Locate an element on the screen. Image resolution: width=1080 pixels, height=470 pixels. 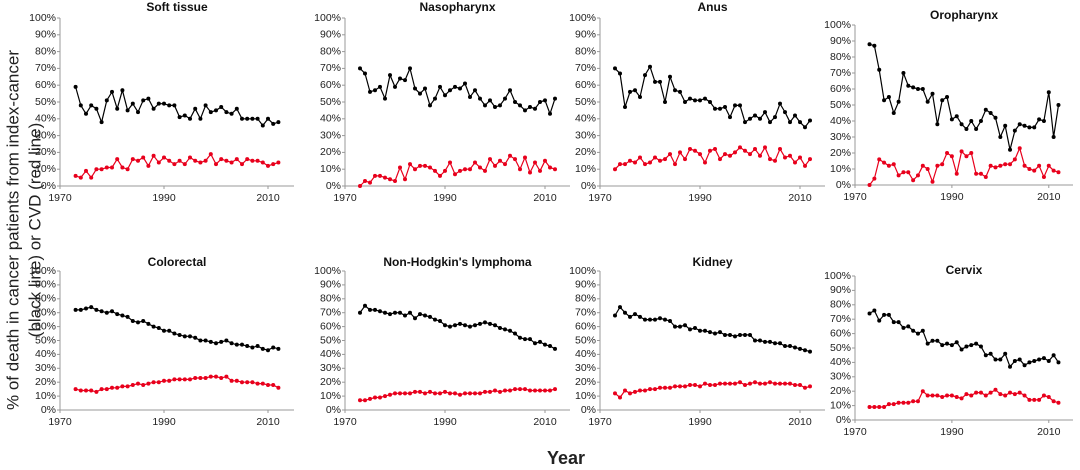
y-axis-label: (black line) or CVD (red line) is located at coordinates (34, 230).